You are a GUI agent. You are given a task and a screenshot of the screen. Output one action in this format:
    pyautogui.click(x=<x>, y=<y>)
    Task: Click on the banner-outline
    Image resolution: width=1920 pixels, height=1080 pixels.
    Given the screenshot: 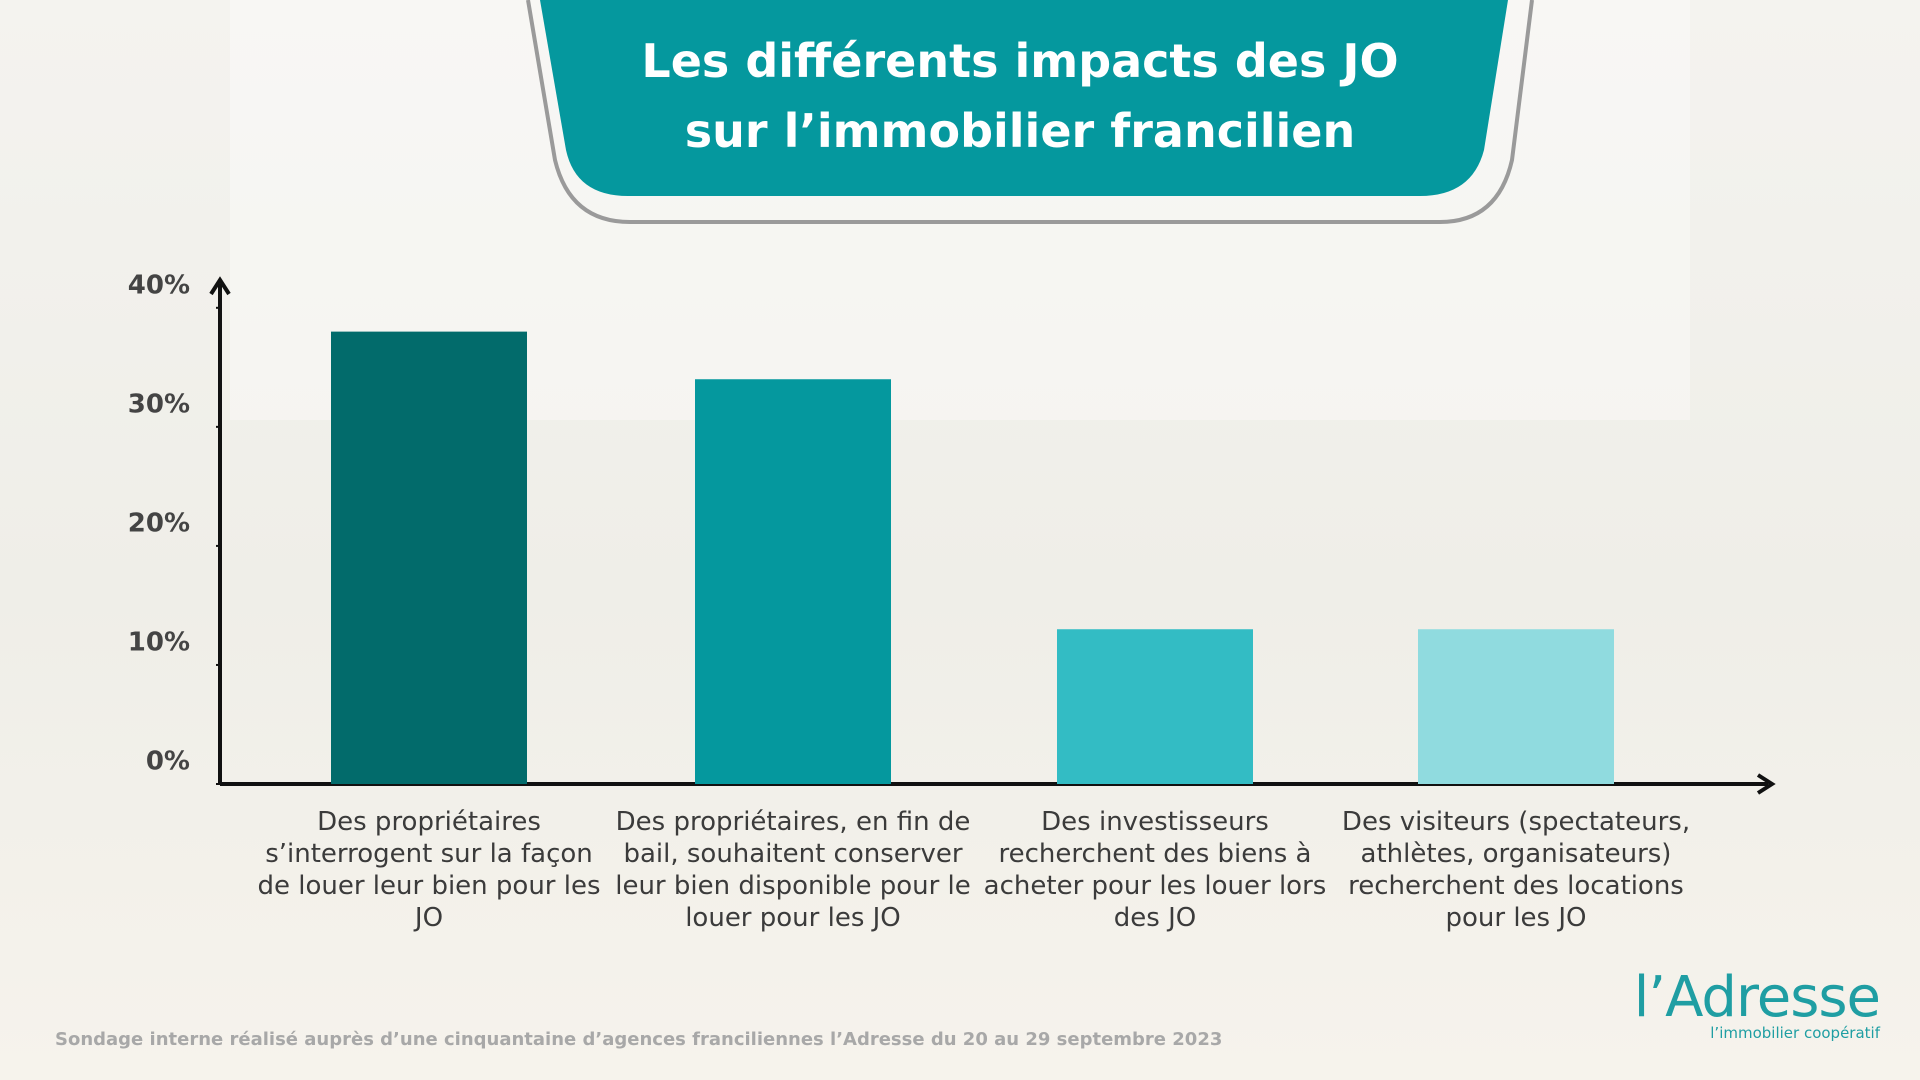 What is the action you would take?
    pyautogui.click(x=1030, y=112)
    